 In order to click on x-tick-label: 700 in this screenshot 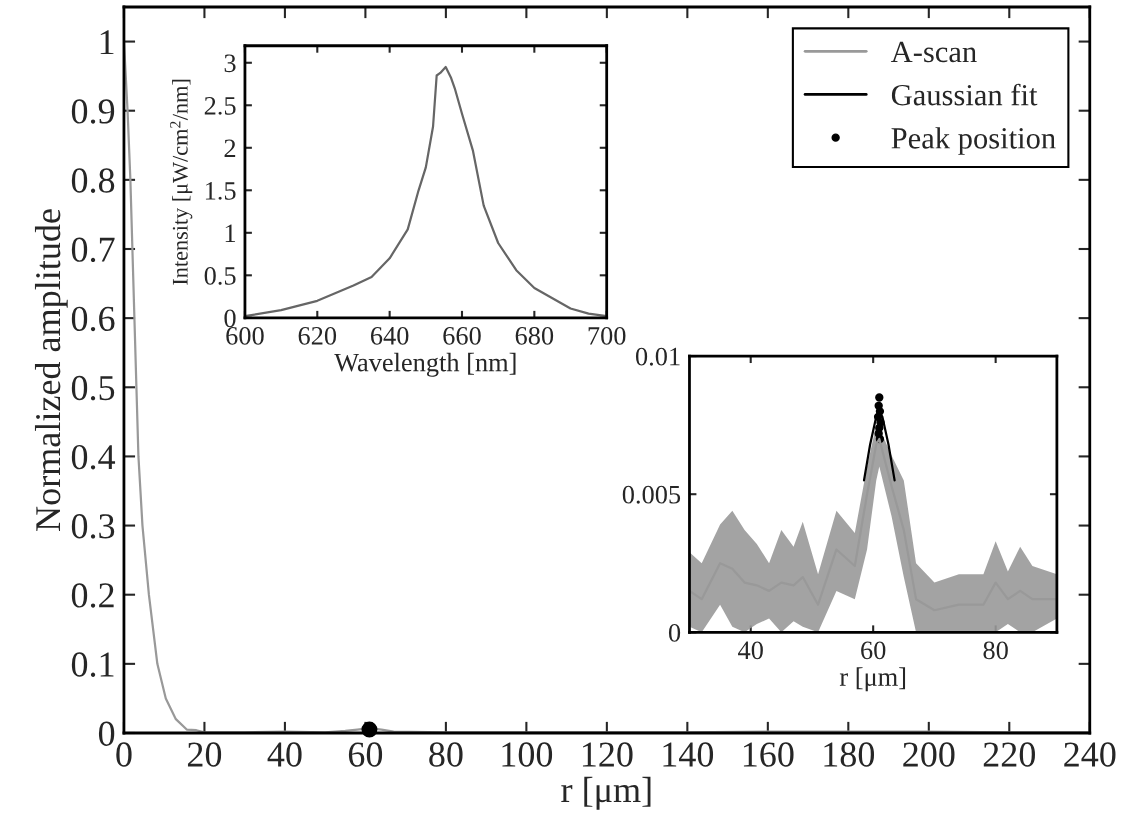, I will do `click(607, 335)`.